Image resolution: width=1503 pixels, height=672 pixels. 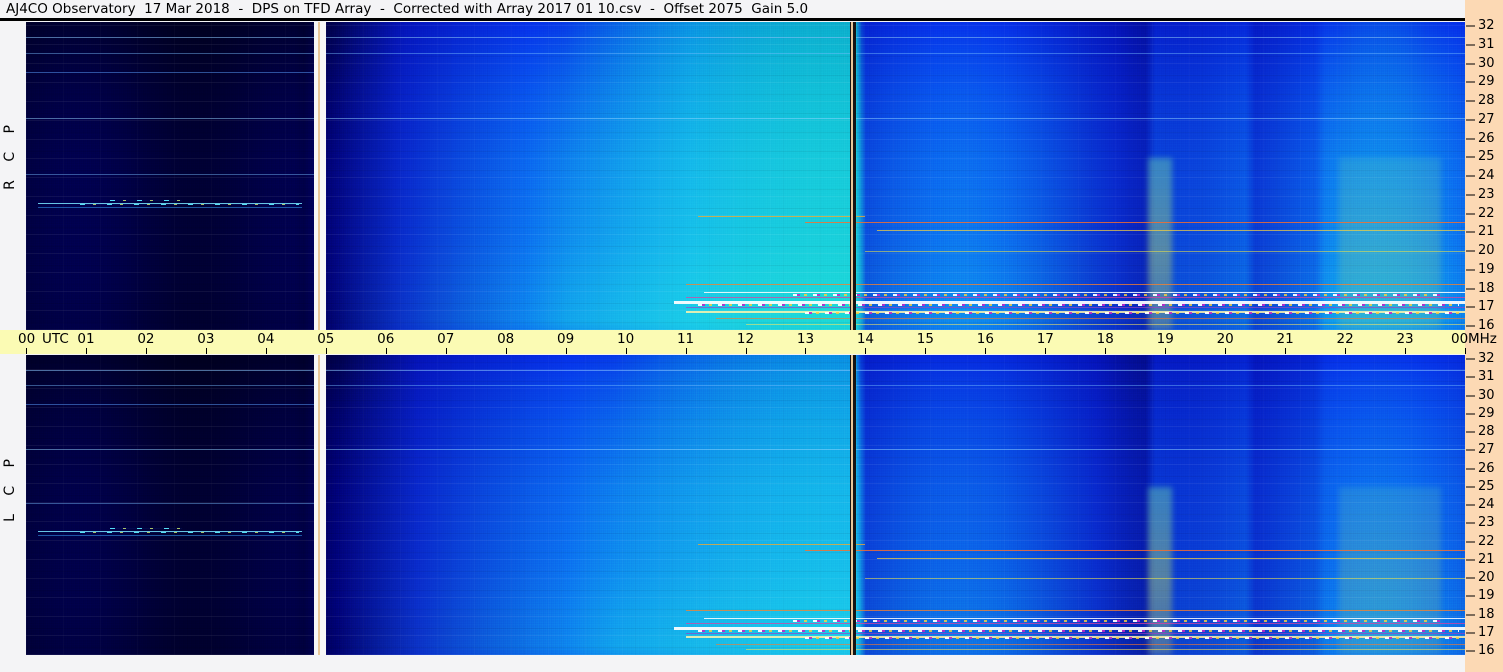 What do you see at coordinates (1285, 339) in the screenshot?
I see `time-tick-label: 21` at bounding box center [1285, 339].